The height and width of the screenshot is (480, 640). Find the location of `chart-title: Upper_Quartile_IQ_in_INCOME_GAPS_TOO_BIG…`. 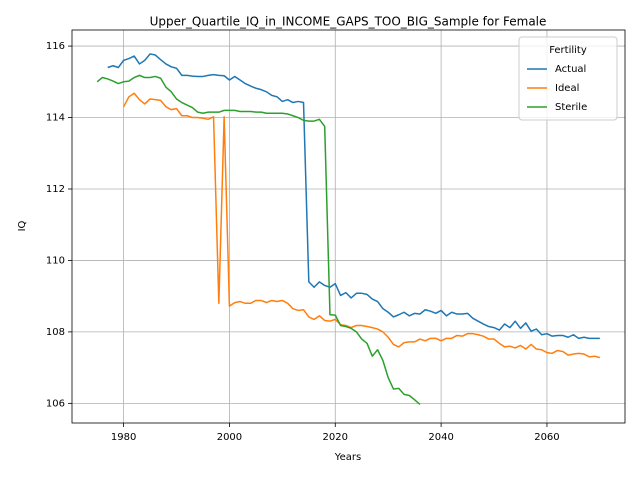

chart-title: Upper_Quartile_IQ_in_INCOME_GAPS_TOO_BIG… is located at coordinates (348, 22).